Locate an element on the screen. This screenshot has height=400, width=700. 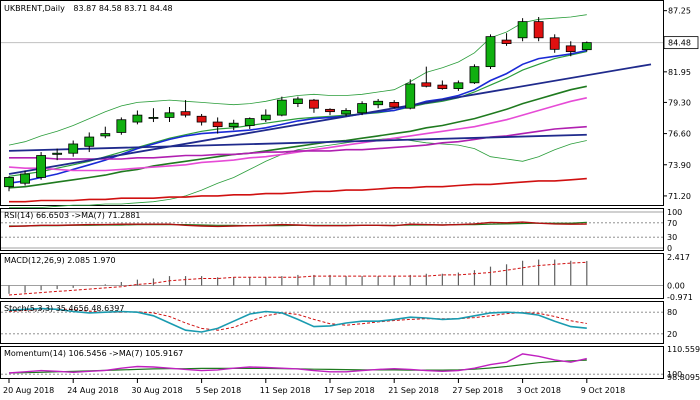
macd-label: MACD(12,26,9) 2.085 1.970 is located at coordinates (60, 260).